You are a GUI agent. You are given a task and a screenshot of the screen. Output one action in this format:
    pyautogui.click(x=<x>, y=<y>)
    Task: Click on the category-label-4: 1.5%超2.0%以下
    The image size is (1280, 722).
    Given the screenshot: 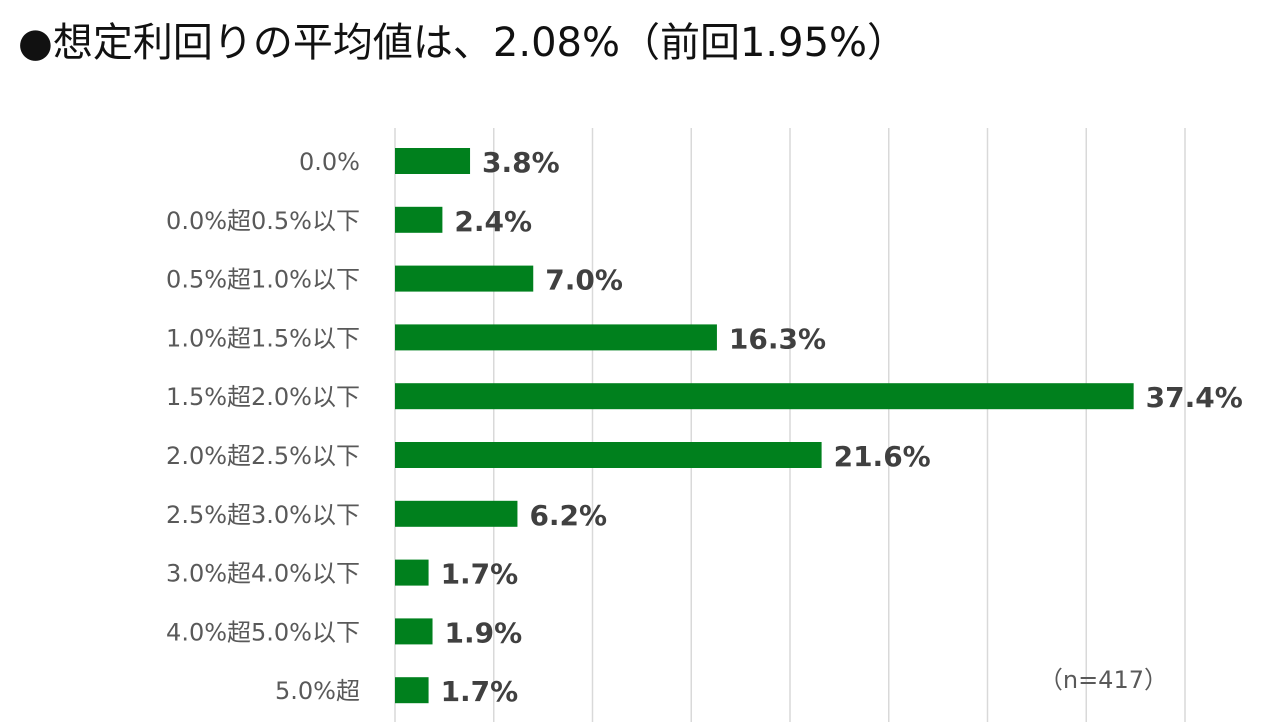 What is the action you would take?
    pyautogui.click(x=263, y=397)
    